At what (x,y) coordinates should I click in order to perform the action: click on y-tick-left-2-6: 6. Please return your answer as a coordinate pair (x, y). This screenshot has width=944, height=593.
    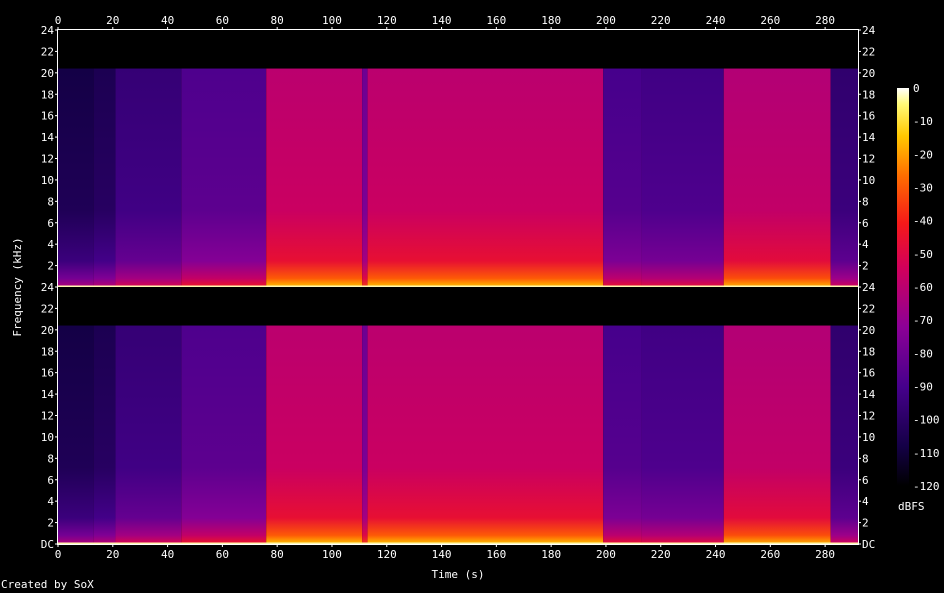
    Looking at the image, I should click on (50, 480).